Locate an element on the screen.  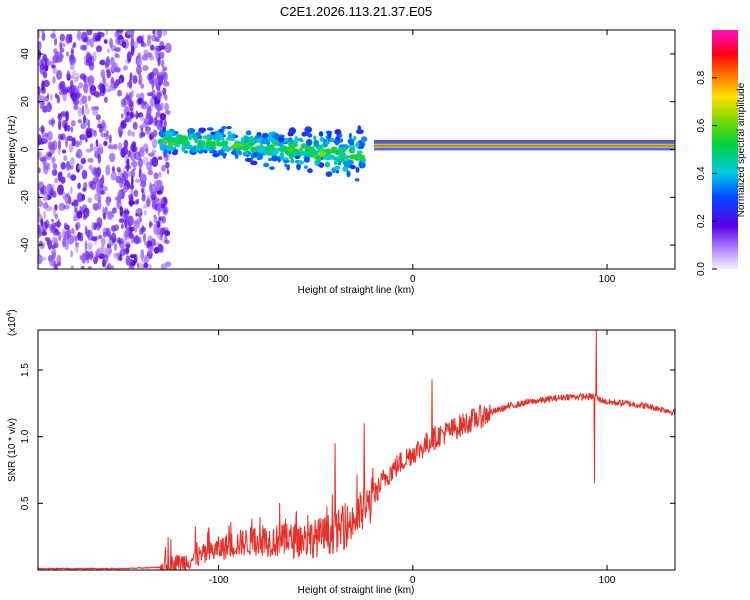
y-tick-label: 1.5 is located at coordinates (25, 370).